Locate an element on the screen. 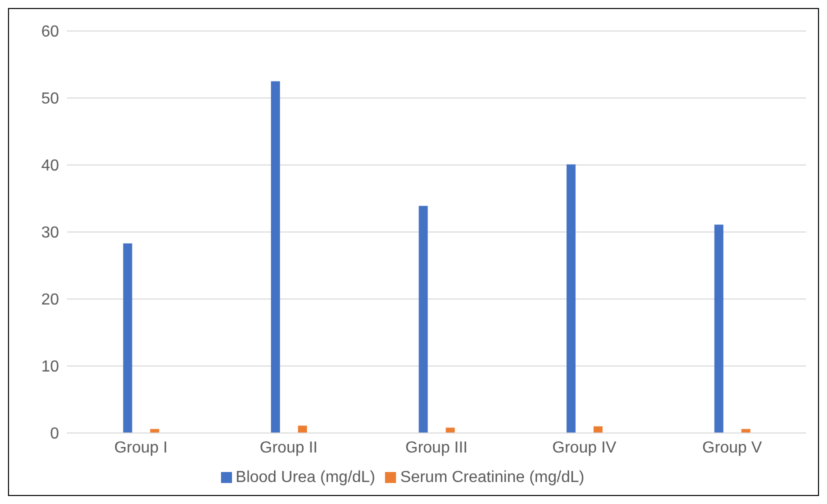  x-tick-label: Group I is located at coordinates (141, 447).